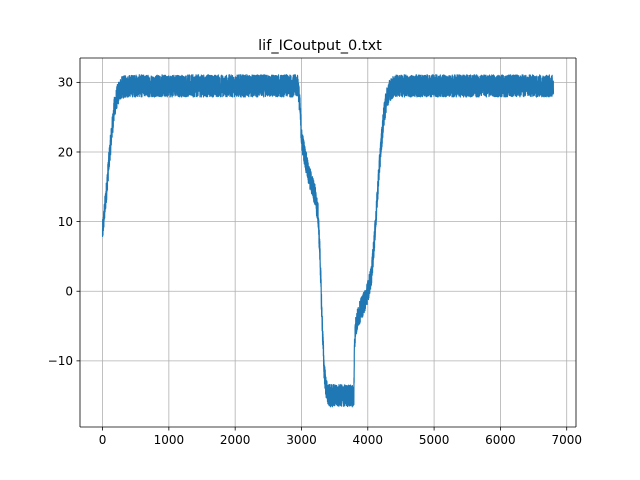 The width and height of the screenshot is (640, 480). What do you see at coordinates (566, 440) in the screenshot?
I see `x-tick-label: 7000` at bounding box center [566, 440].